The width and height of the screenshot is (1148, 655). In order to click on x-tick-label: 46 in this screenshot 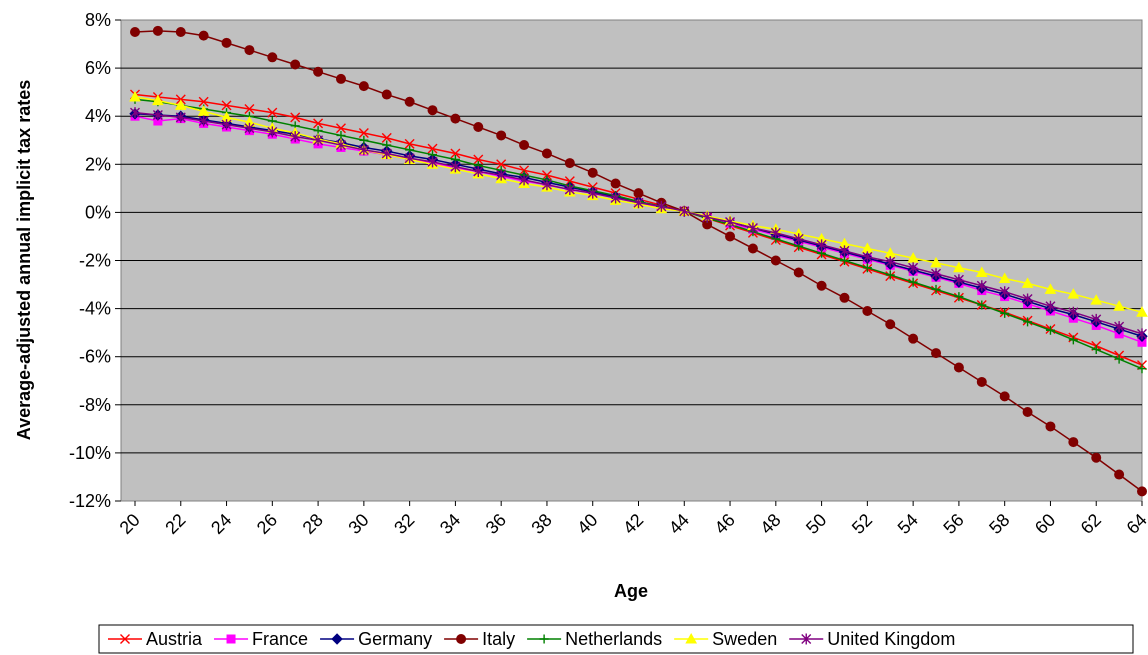, I will do `click(725, 524)`.